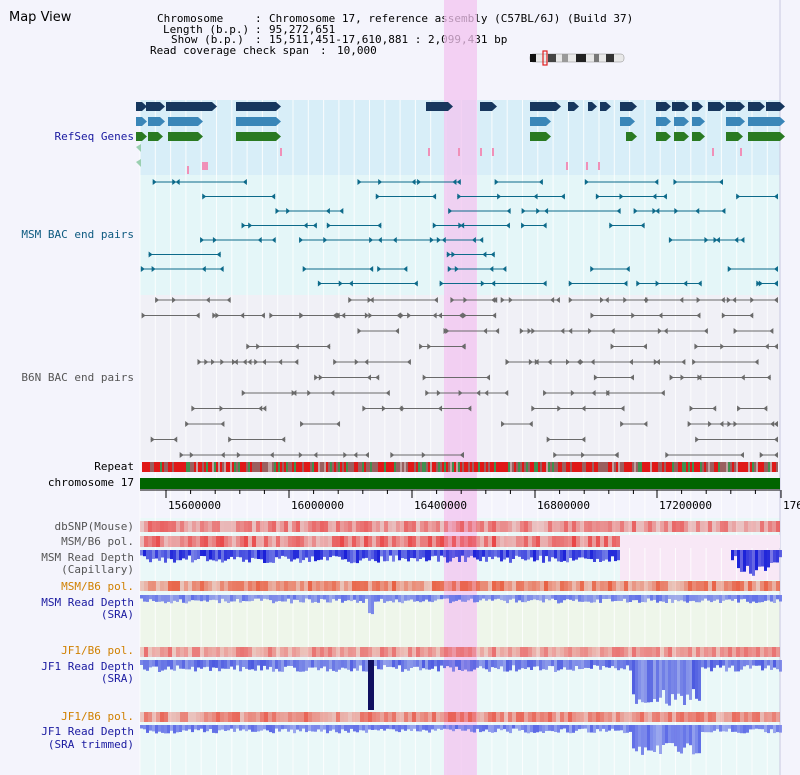 This screenshot has width=800, height=775. What do you see at coordinates (97, 716) in the screenshot?
I see `jf1-pol-label-b: JF1/B6 pol.` at bounding box center [97, 716].